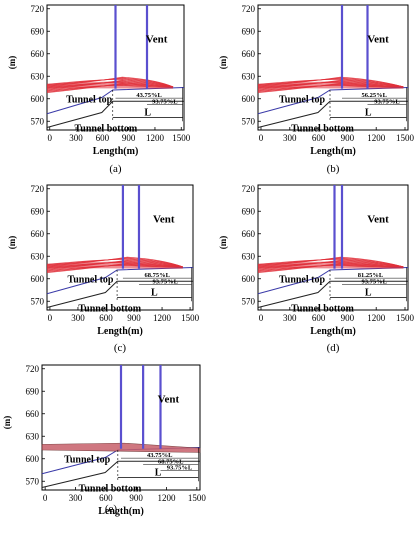 The height and width of the screenshot is (550, 420). Describe the element at coordinates (333, 169) in the screenshot. I see `panel-caption: (b)` at that location.